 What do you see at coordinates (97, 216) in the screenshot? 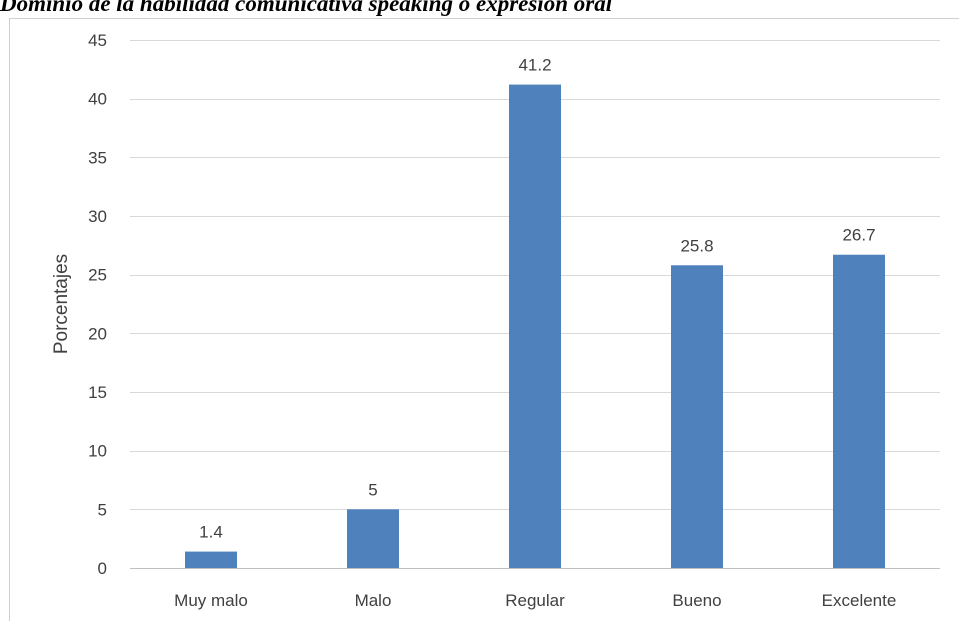
I see `y-tick-label: 30` at bounding box center [97, 216].